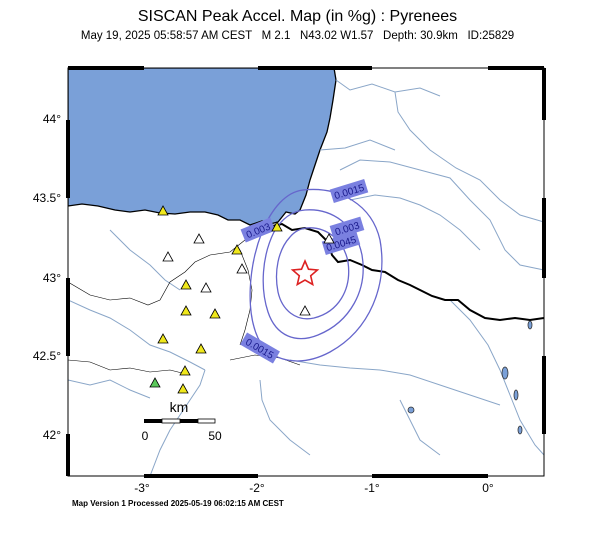  What do you see at coordinates (47, 356) in the screenshot?
I see `lat-label: 42.5°` at bounding box center [47, 356].